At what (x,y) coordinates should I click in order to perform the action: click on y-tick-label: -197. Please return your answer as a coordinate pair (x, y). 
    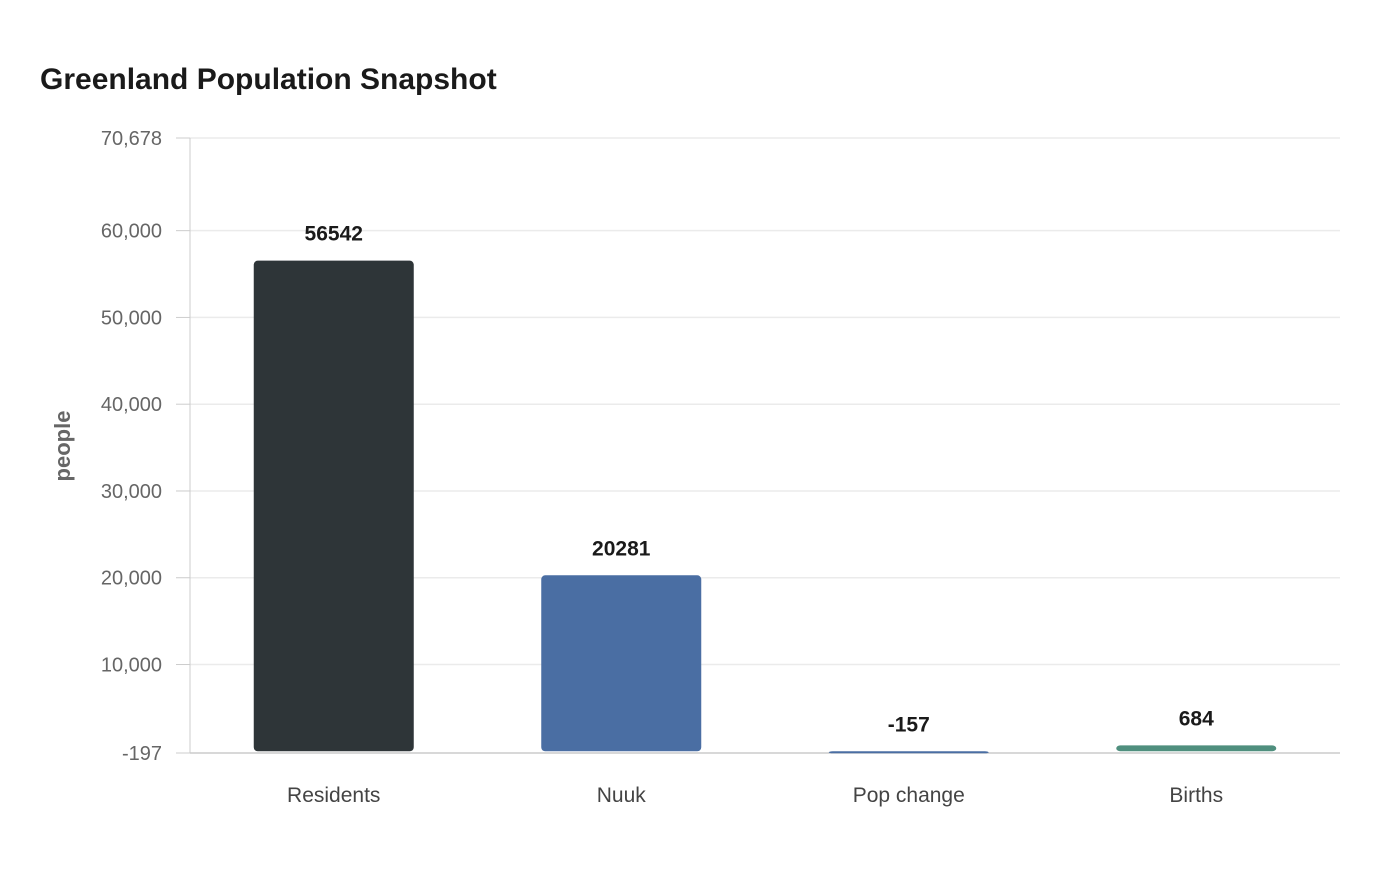
    Looking at the image, I should click on (142, 754).